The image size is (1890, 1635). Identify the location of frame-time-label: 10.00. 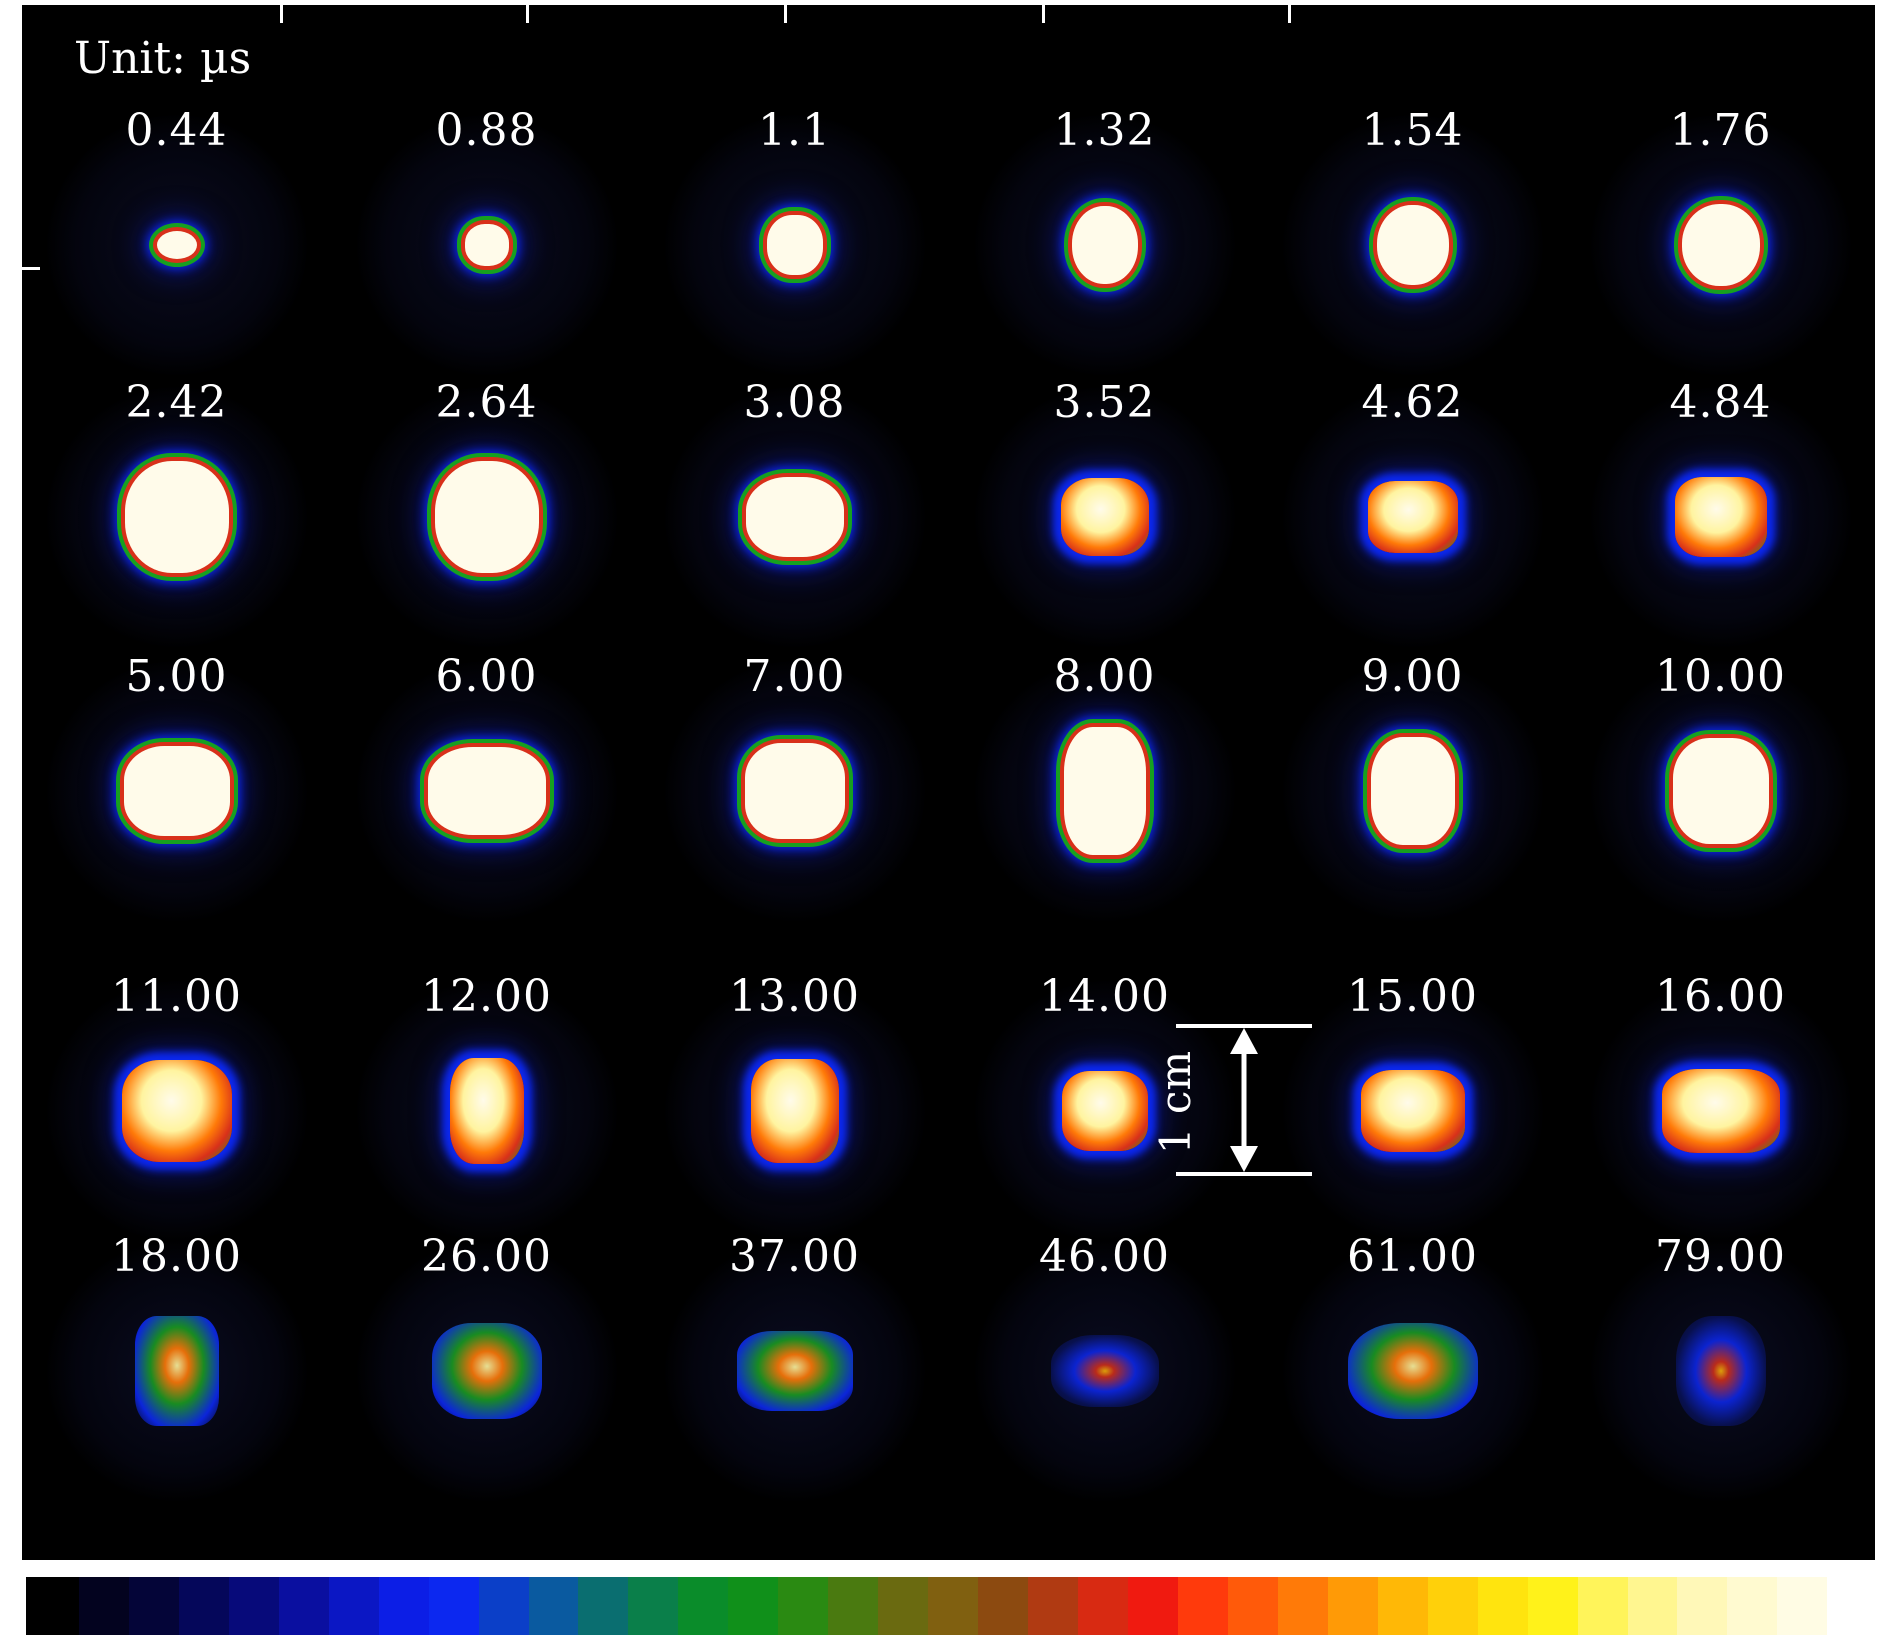
(1720, 676).